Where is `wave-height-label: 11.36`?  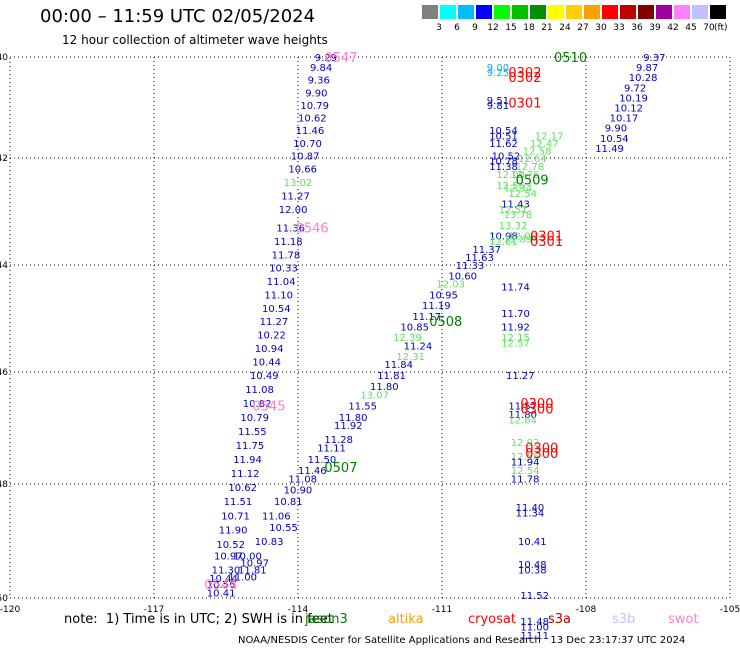
wave-height-label: 11.36 is located at coordinates (290, 229).